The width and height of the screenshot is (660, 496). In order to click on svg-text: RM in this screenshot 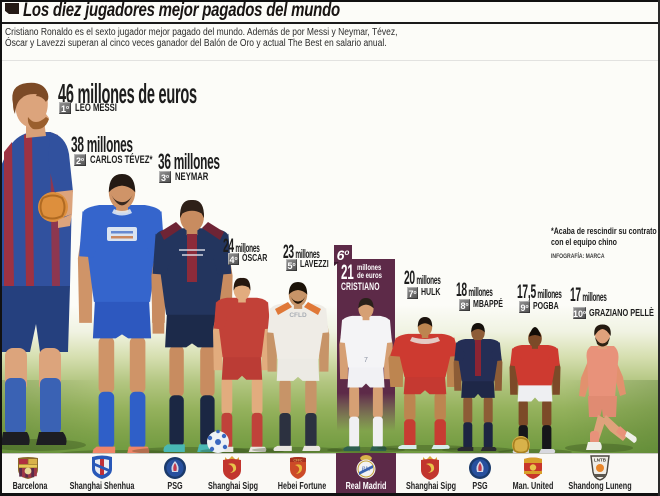, I will do `click(366, 470)`.